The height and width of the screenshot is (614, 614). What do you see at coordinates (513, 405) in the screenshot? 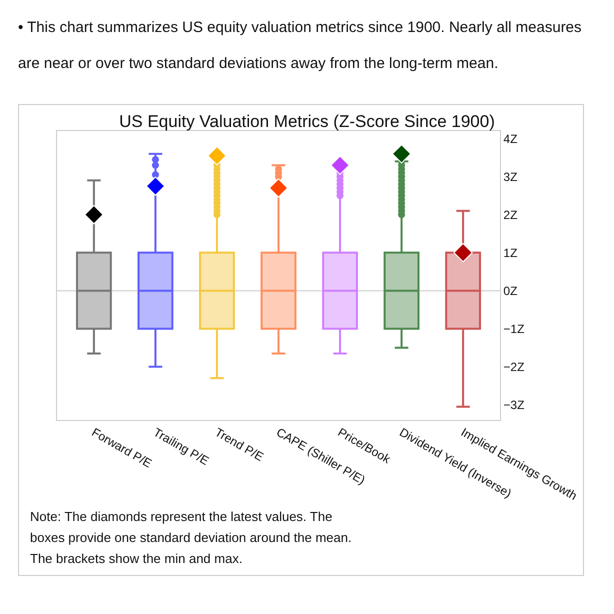
I see `y-tick-label: −3Z` at bounding box center [513, 405].